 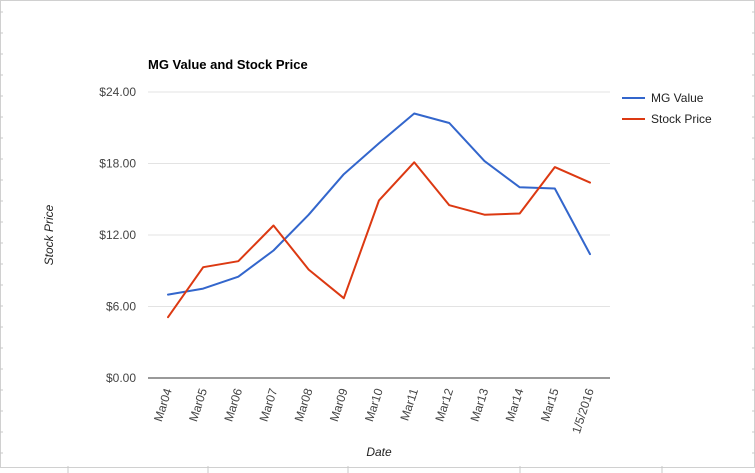 What do you see at coordinates (339, 404) in the screenshot?
I see `x-tick-label: Mar09` at bounding box center [339, 404].